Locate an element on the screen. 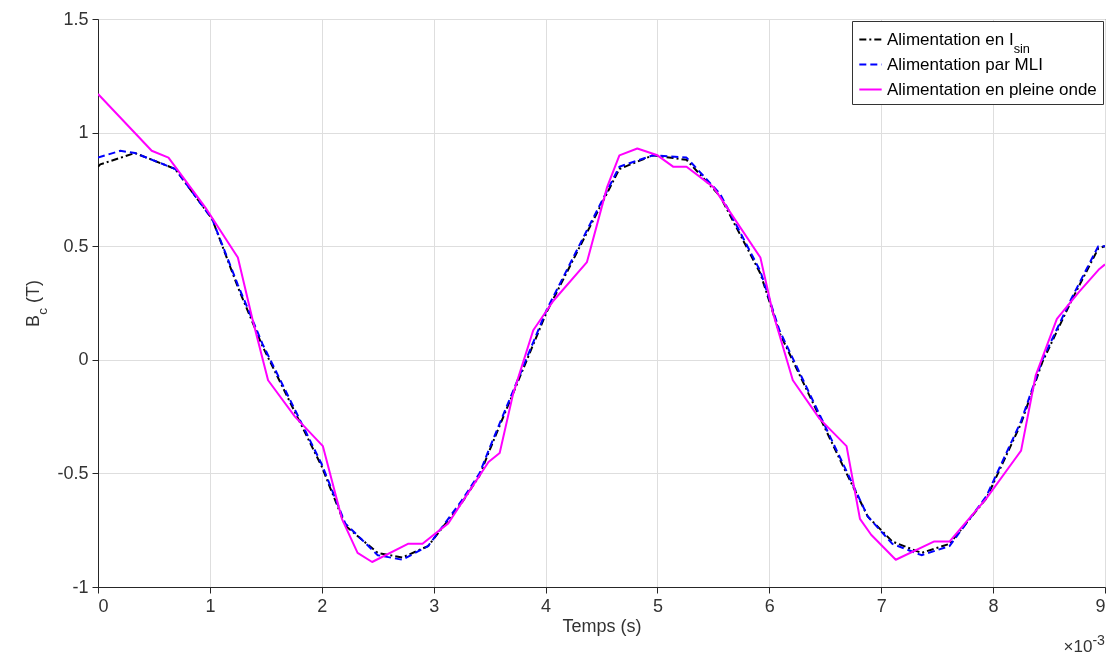 The image size is (1117, 664). x-tick-label: 3 is located at coordinates (434, 605).